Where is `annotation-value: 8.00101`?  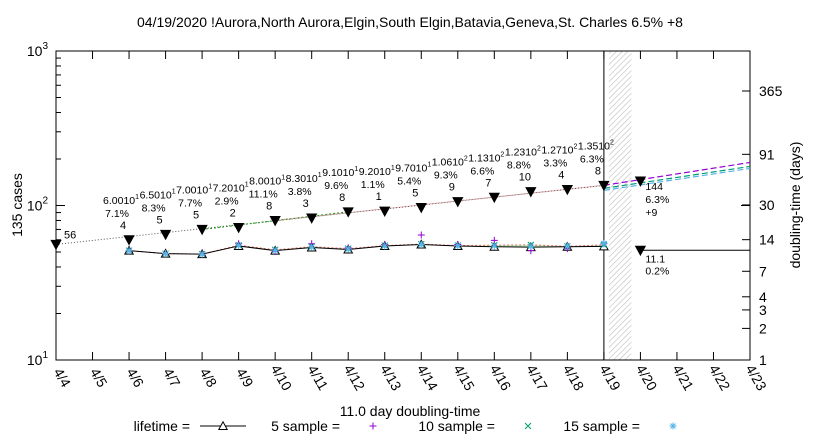 annotation-value: 8.00101 is located at coordinates (267, 180).